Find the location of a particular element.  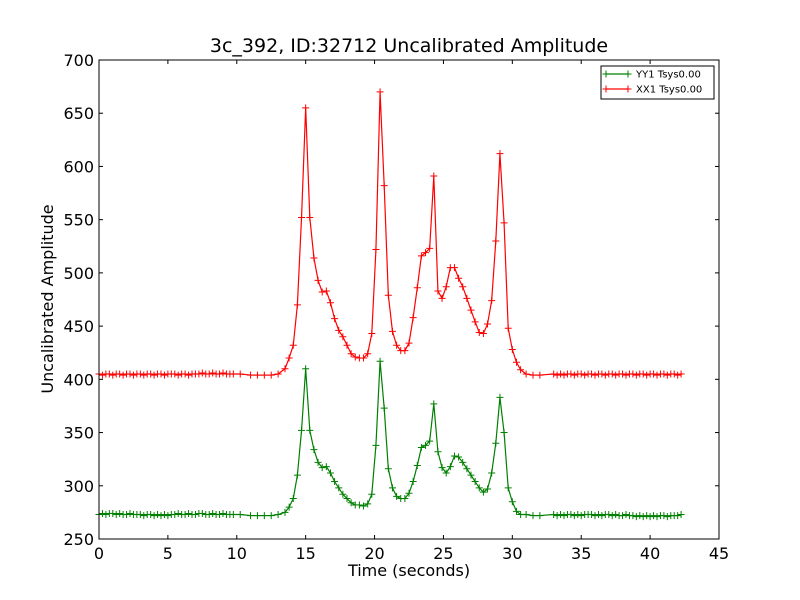

legend-box is located at coordinates (657, 82).